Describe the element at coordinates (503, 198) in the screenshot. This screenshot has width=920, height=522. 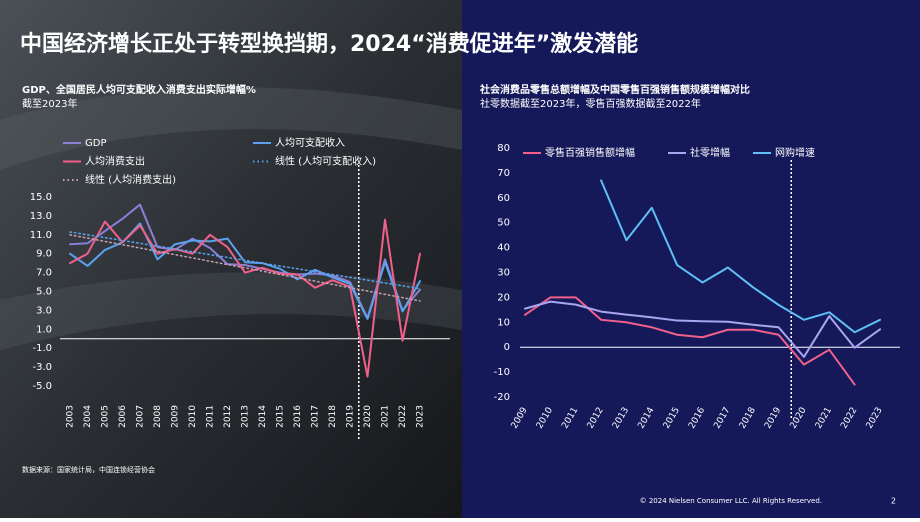
I see `y-tick-label: 60` at that location.